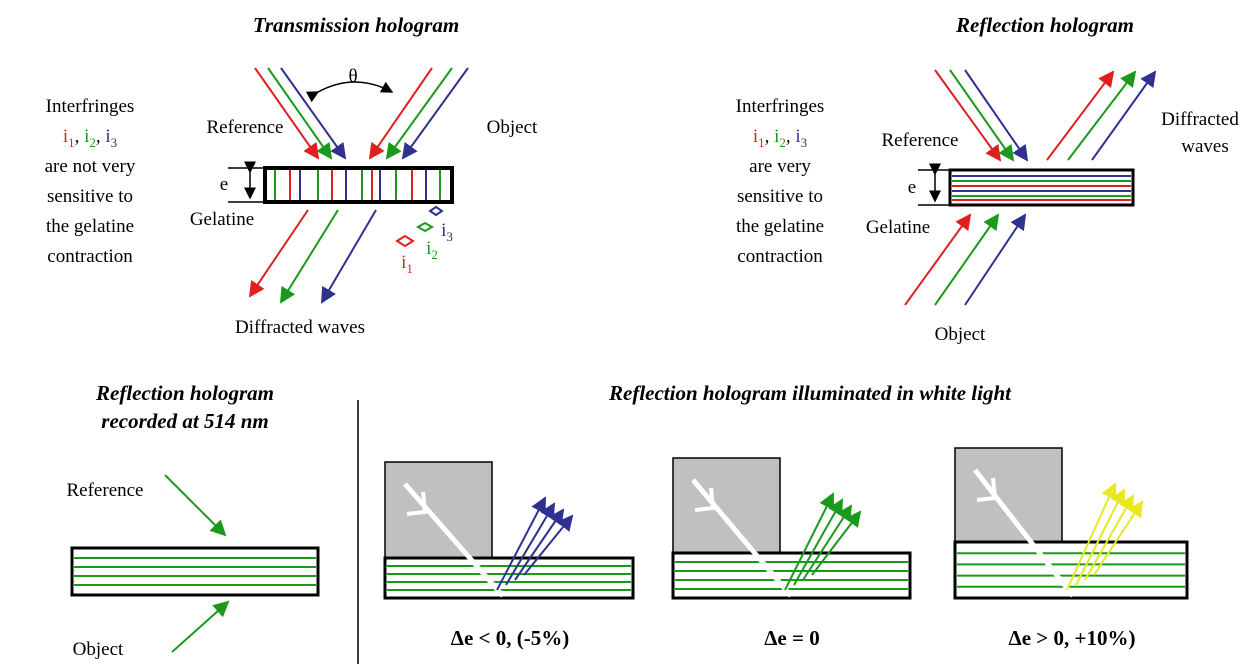 The width and height of the screenshot is (1247, 664). Describe the element at coordinates (300, 327) in the screenshot. I see `output-label: Diffracted waves` at that location.